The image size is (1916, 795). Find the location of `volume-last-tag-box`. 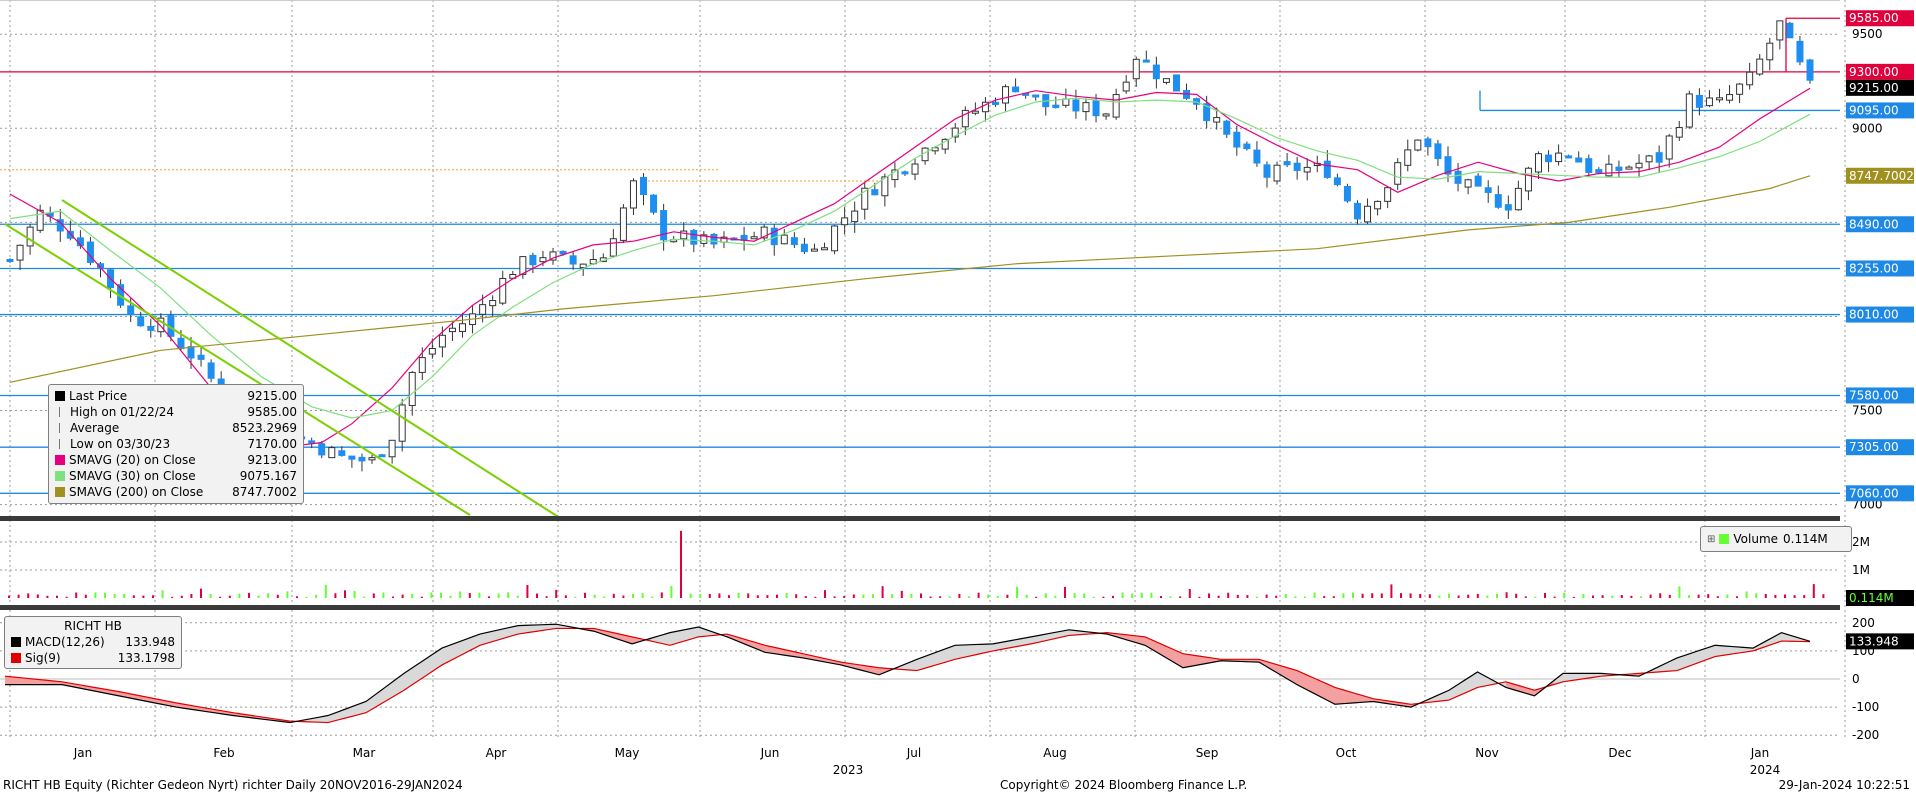

volume-last-tag-box is located at coordinates (1880, 598).